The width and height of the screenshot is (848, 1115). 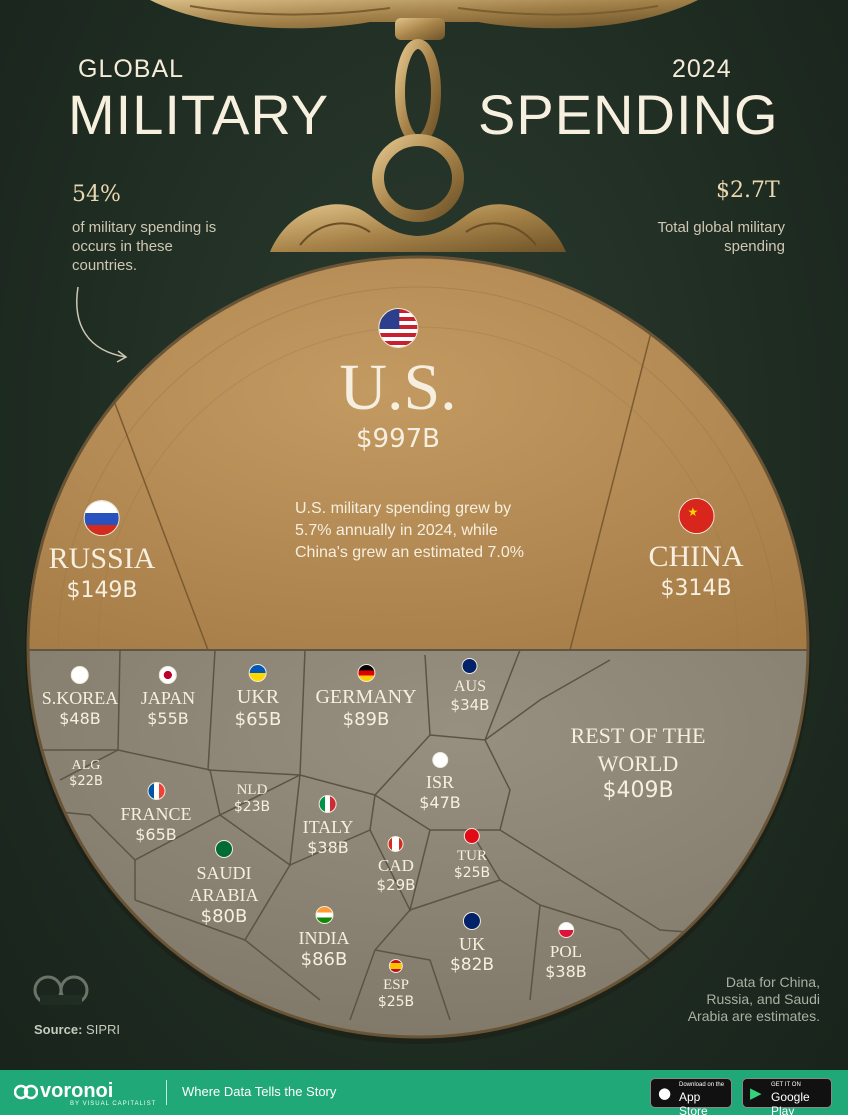 What do you see at coordinates (566, 951) in the screenshot?
I see `label-pol: POL $38B` at bounding box center [566, 951].